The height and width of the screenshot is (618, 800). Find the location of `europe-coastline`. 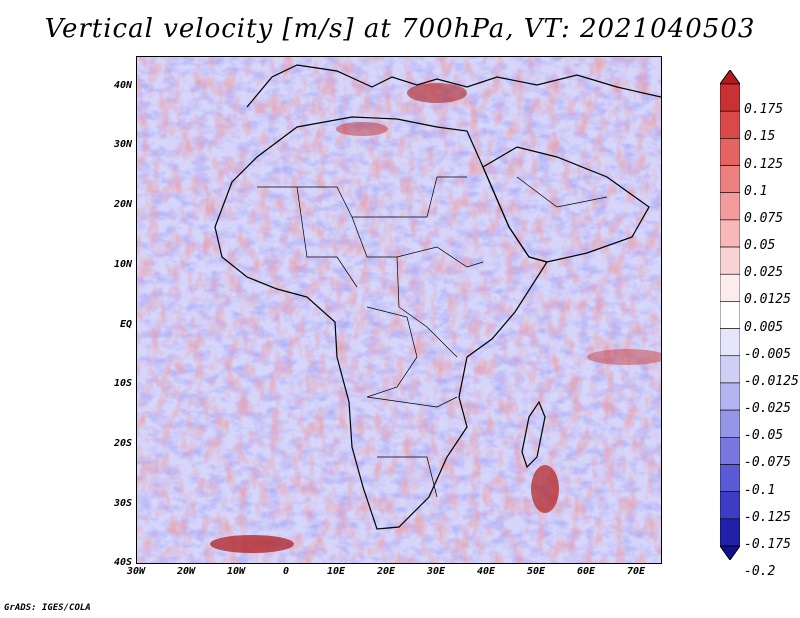

europe-coastline is located at coordinates (453, 86).